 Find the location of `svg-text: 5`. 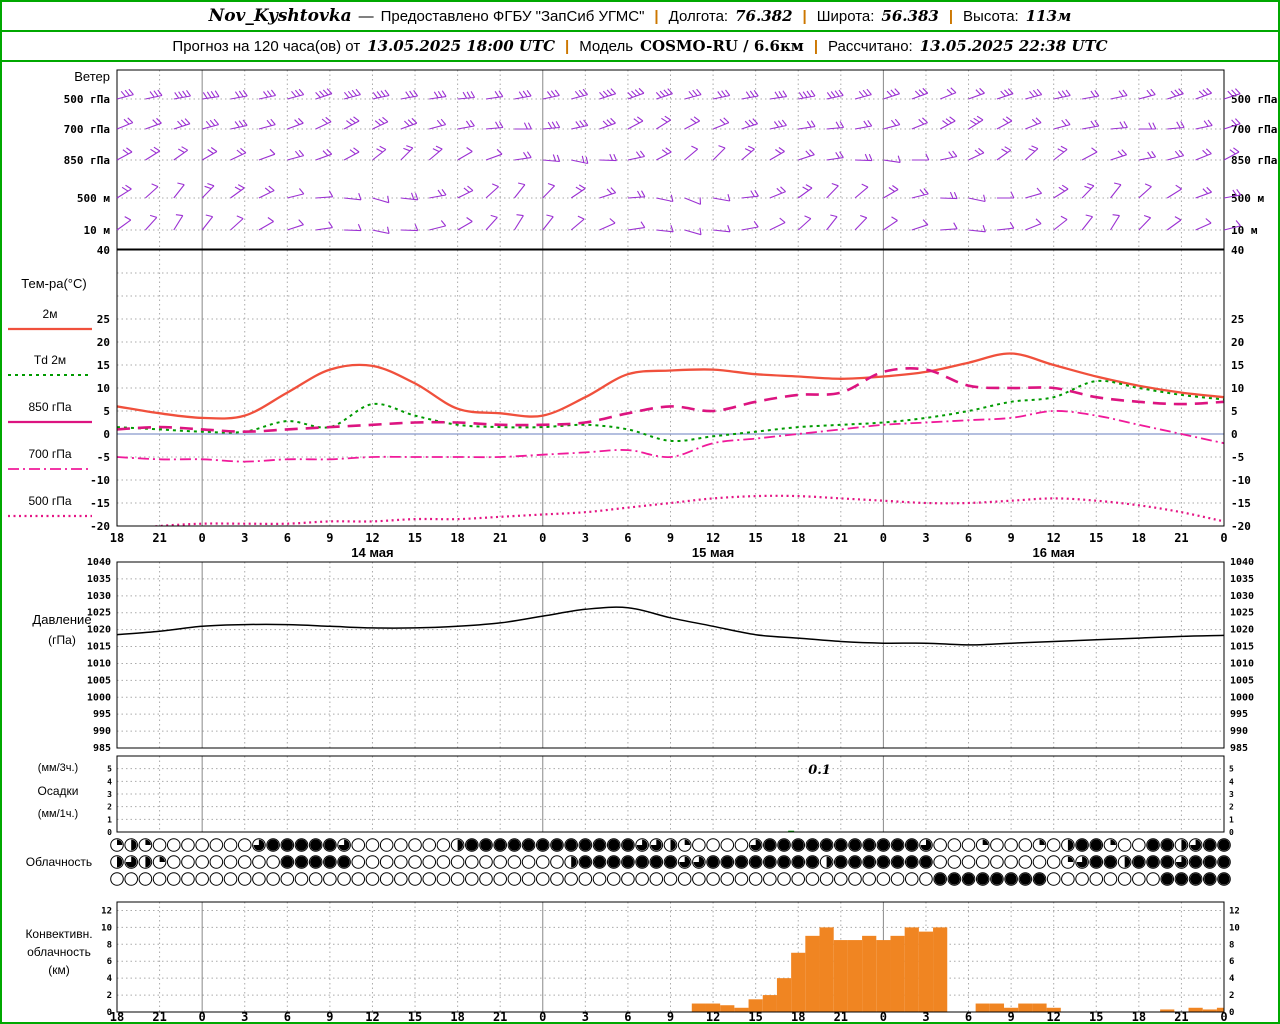

svg-text: 5 is located at coordinates (106, 411).